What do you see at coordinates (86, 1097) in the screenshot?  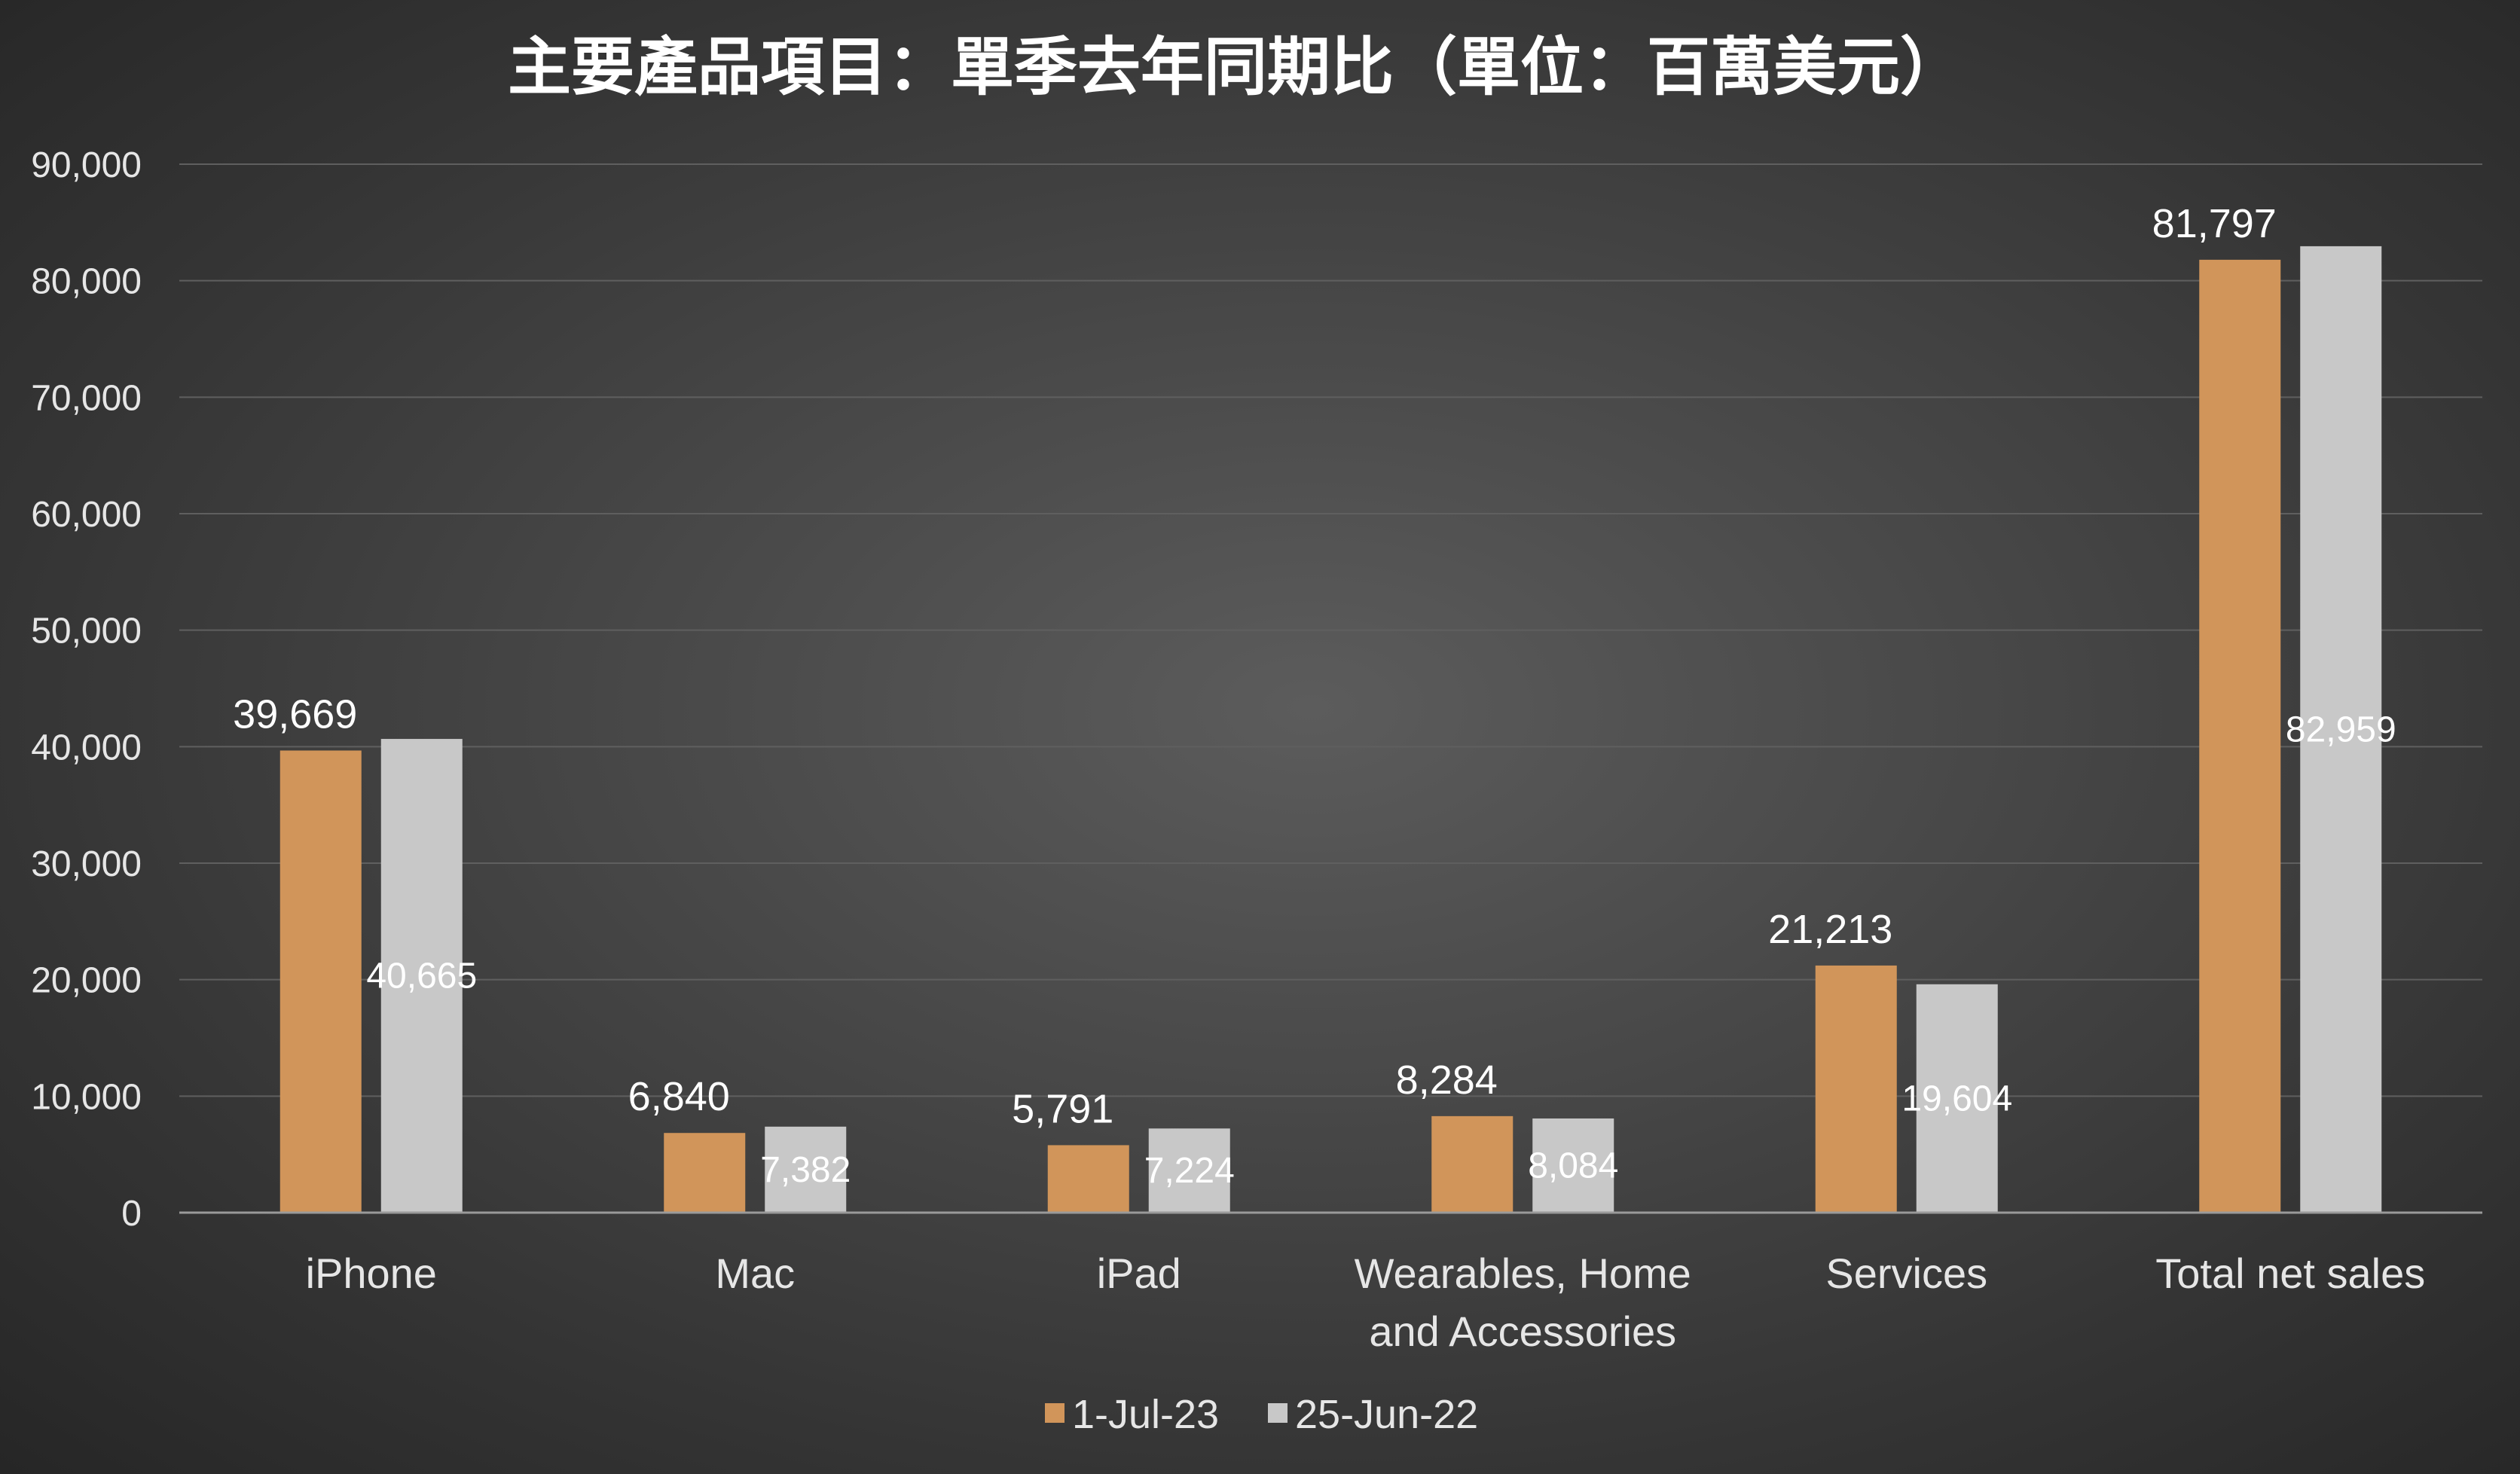 I see `y-tick-label: 10,000` at bounding box center [86, 1097].